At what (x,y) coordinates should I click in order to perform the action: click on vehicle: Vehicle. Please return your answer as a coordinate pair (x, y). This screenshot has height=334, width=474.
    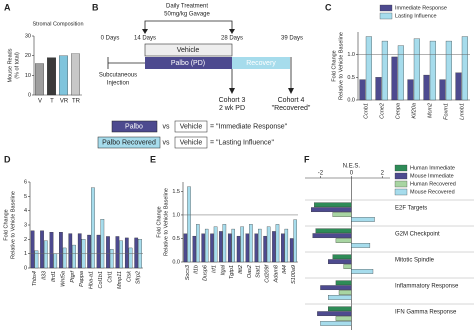
    Looking at the image, I should click on (188, 50).